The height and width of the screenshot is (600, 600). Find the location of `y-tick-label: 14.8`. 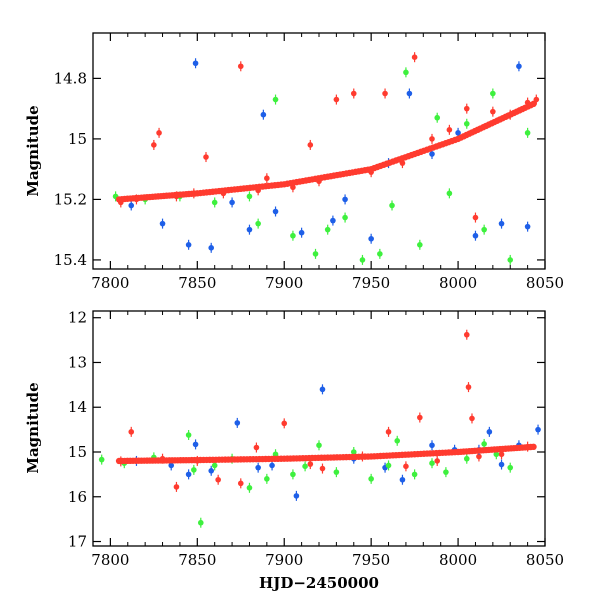

y-tick-label: 14.8 is located at coordinates (70, 78).